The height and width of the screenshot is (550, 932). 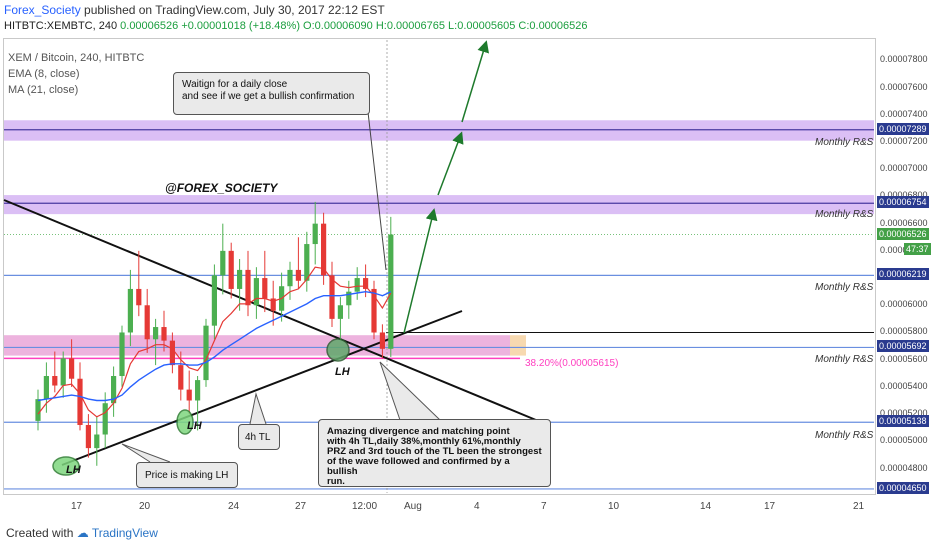 I want to click on time-tick: Aug, so click(x=413, y=506).